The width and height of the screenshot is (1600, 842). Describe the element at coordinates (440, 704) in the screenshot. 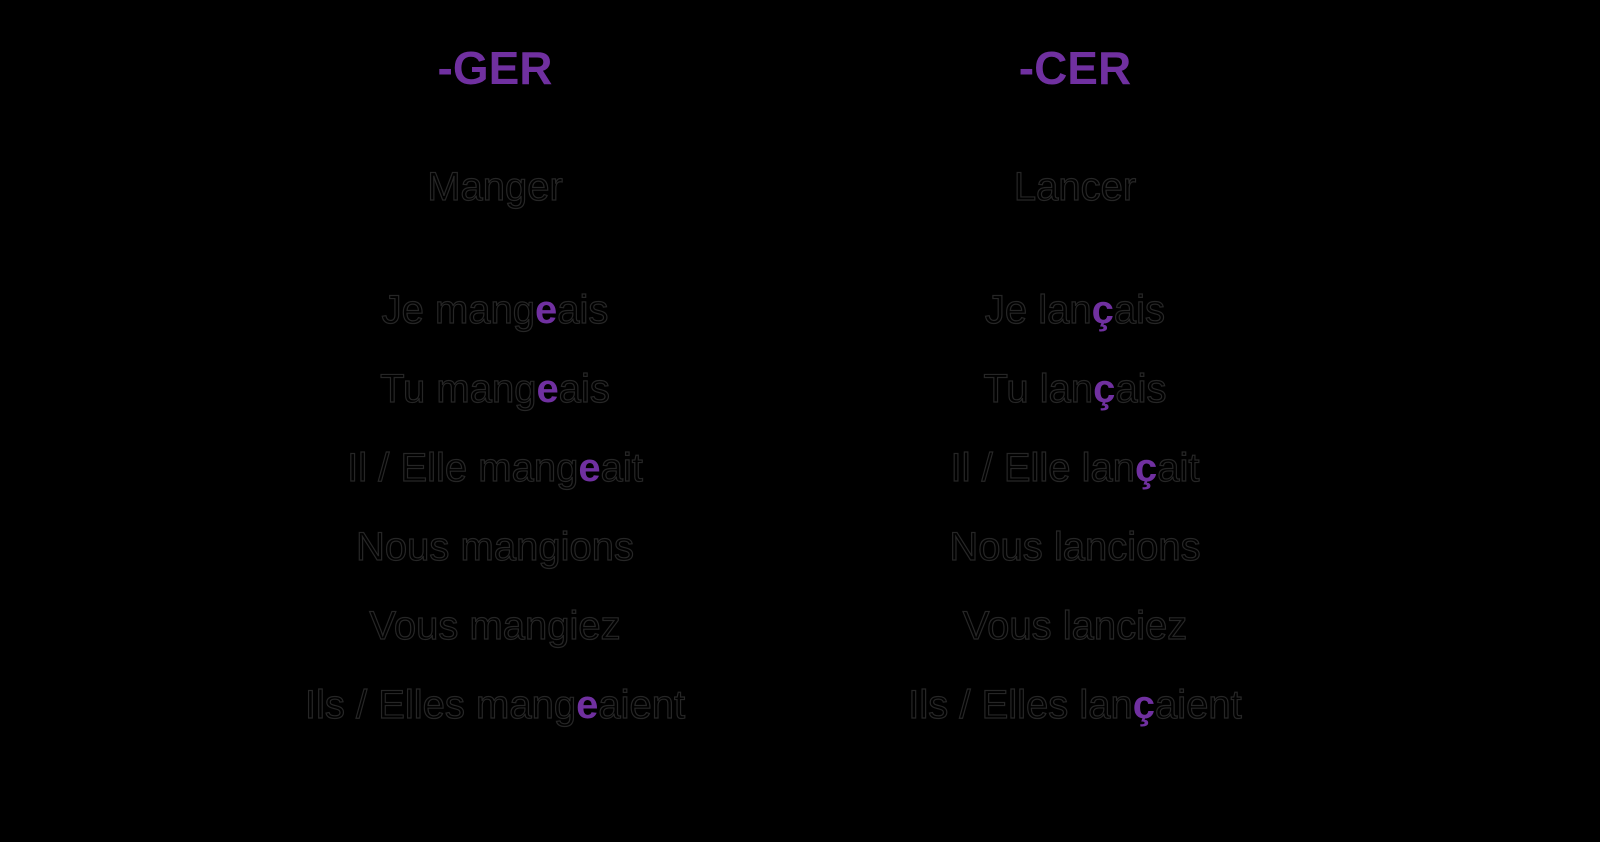

I see `conjugation-pre: Ils / Elles mang` at that location.